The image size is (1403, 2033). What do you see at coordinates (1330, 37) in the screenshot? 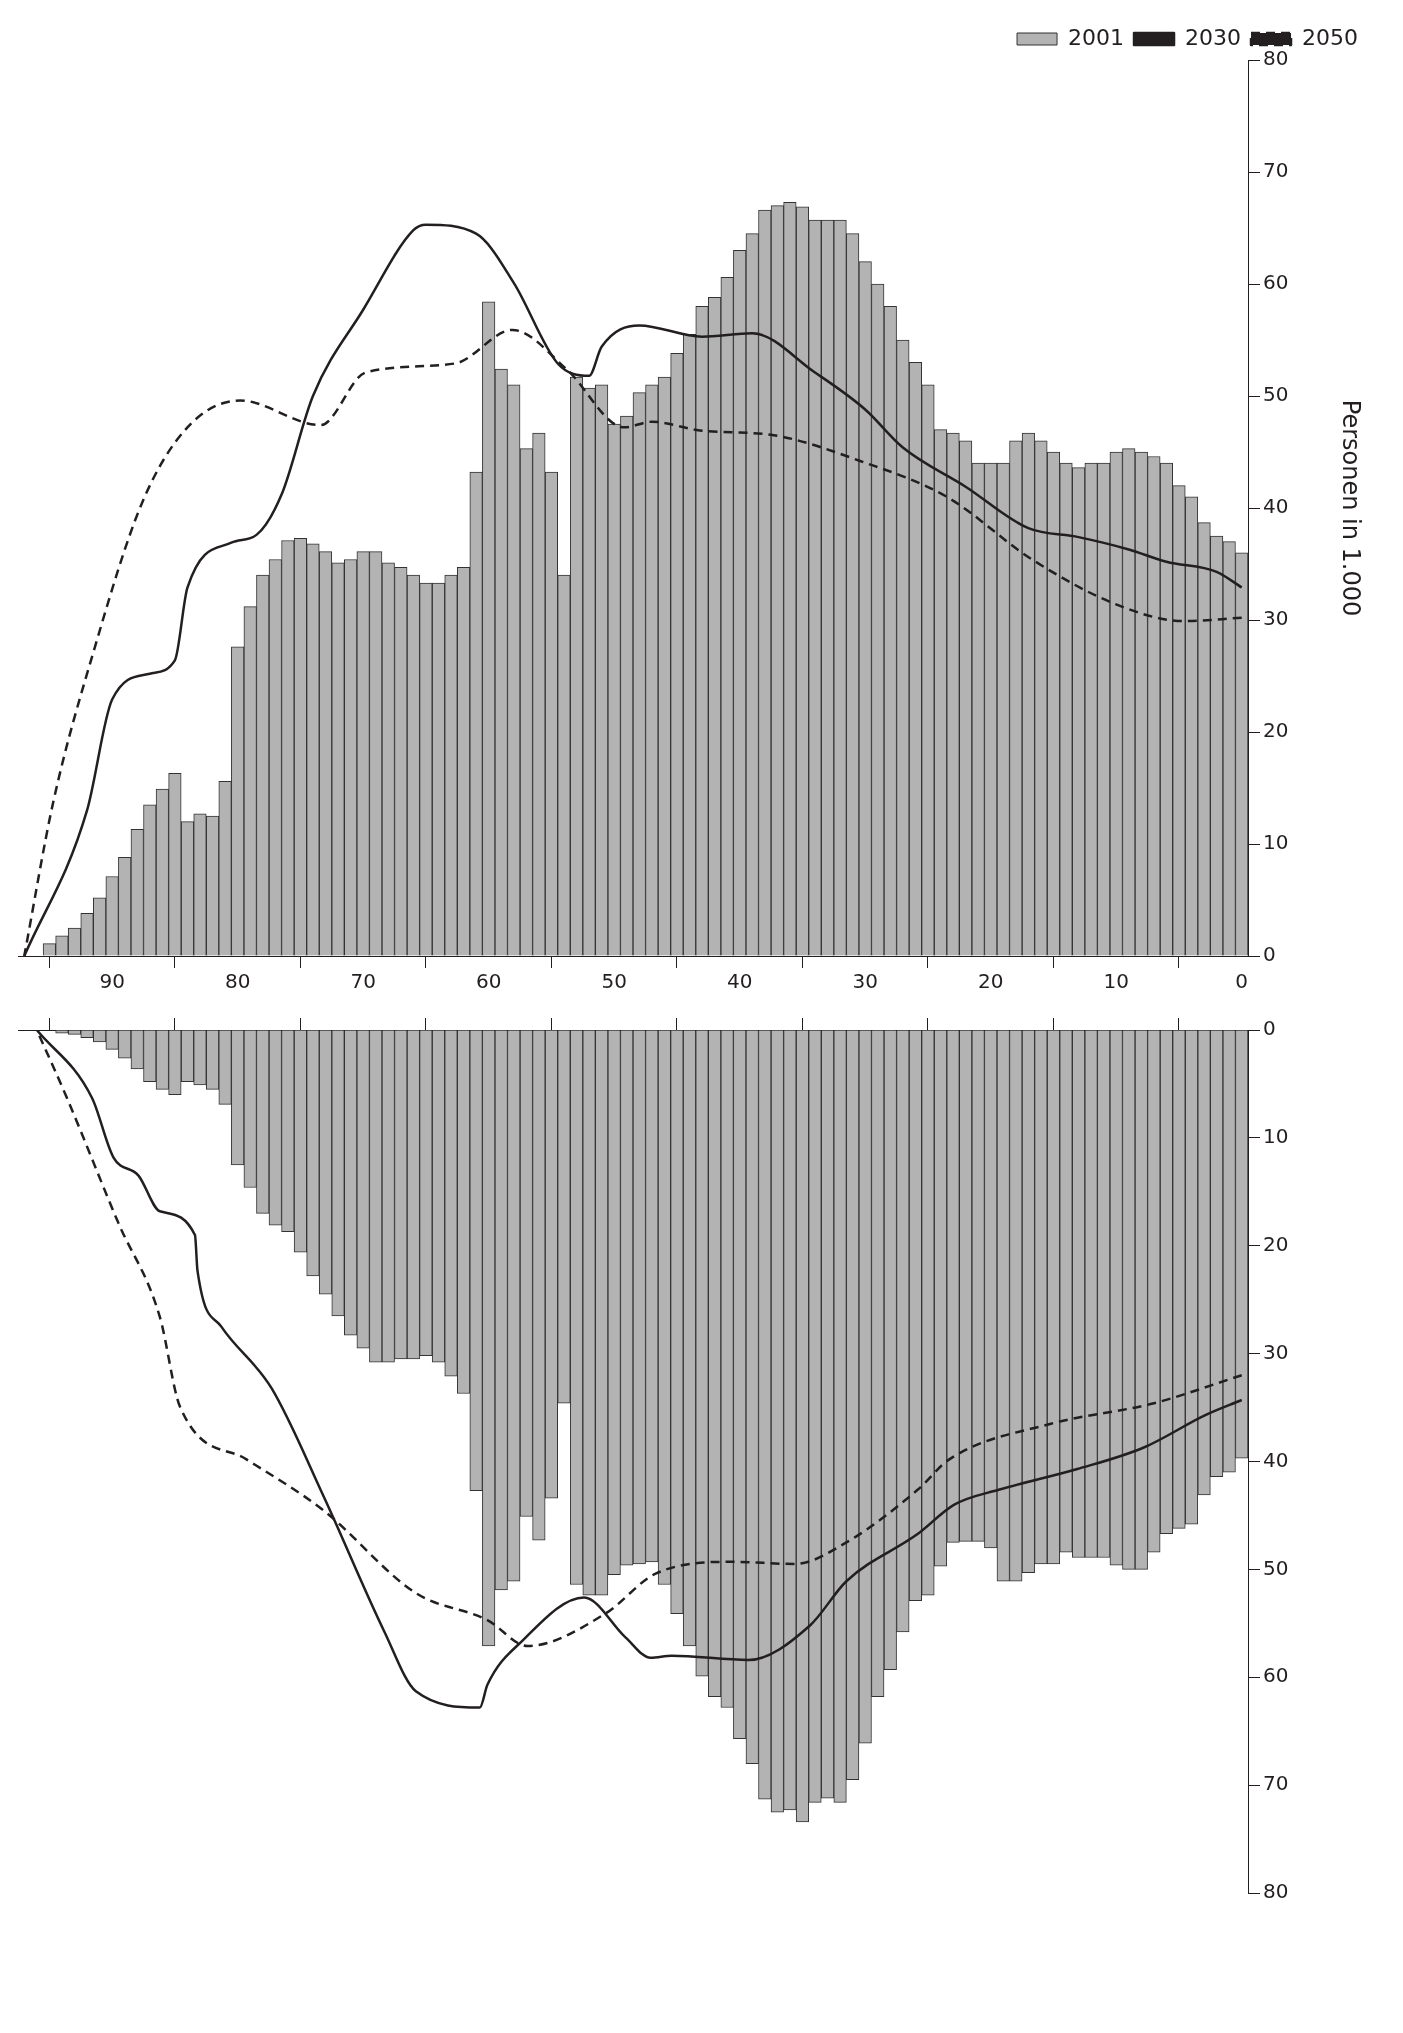
I see `legend-label: 2050` at bounding box center [1330, 37].